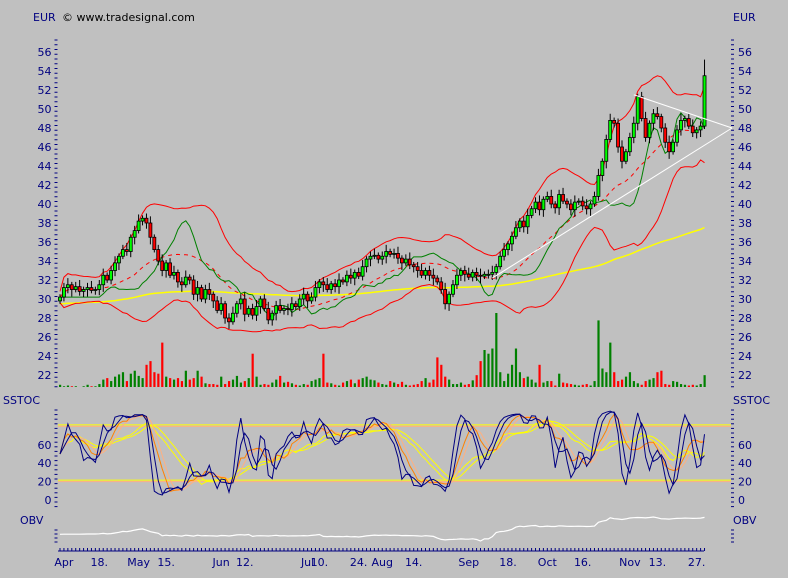  What do you see at coordinates (45, 147) in the screenshot?
I see `price-tick-label: 46` at bounding box center [45, 147].